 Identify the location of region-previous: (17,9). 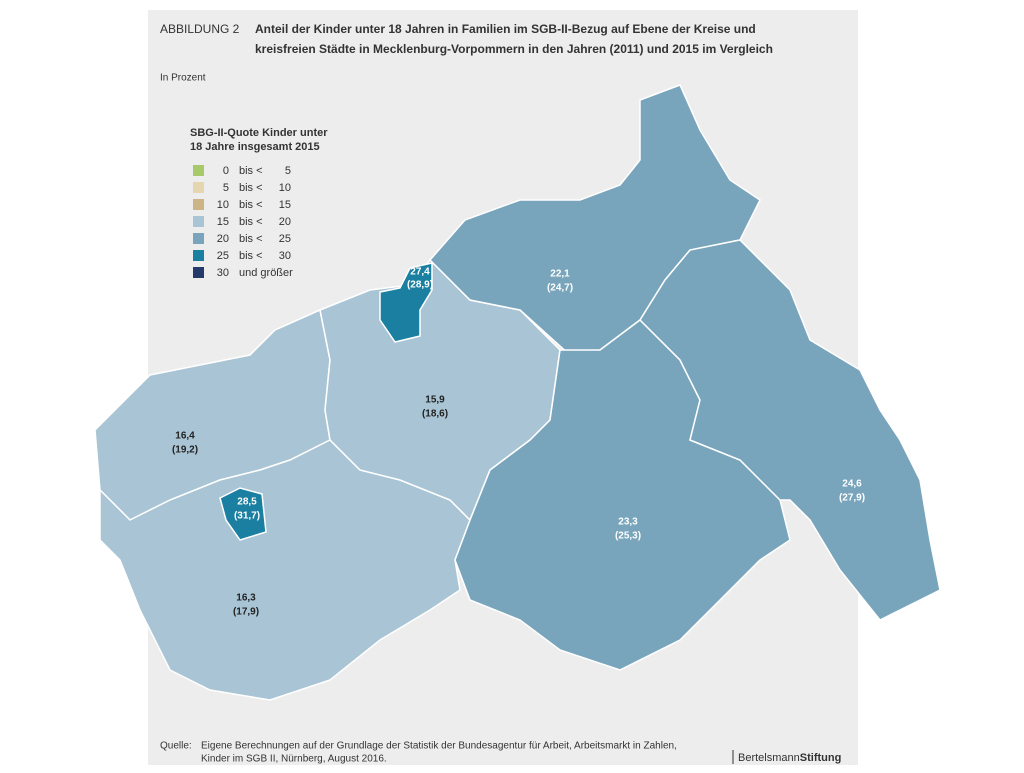
(246, 612).